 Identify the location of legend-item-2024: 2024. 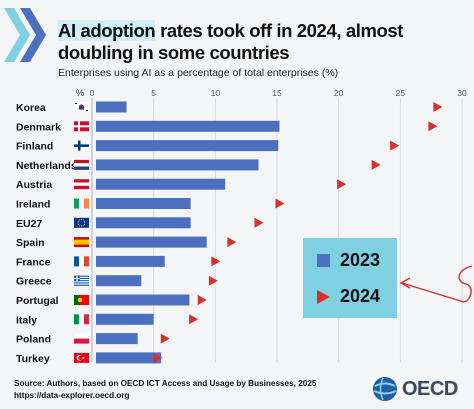
(348, 296).